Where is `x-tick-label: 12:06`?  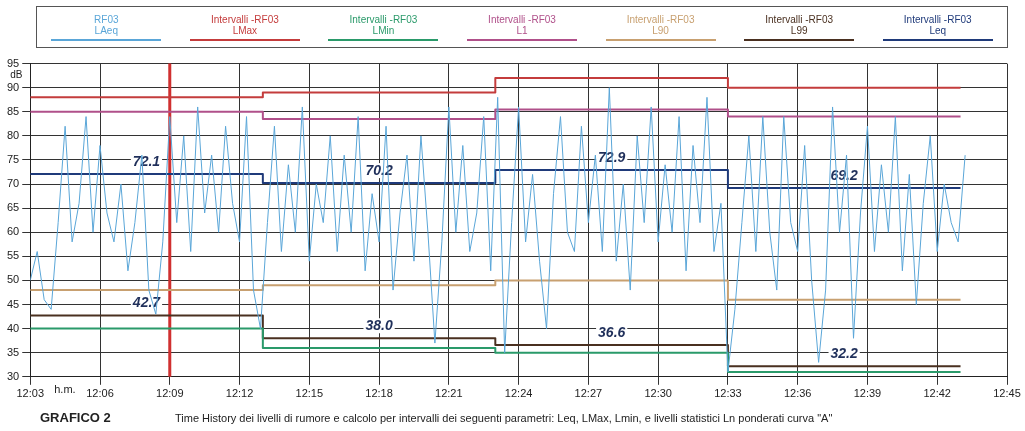 x-tick-label: 12:06 is located at coordinates (100, 393).